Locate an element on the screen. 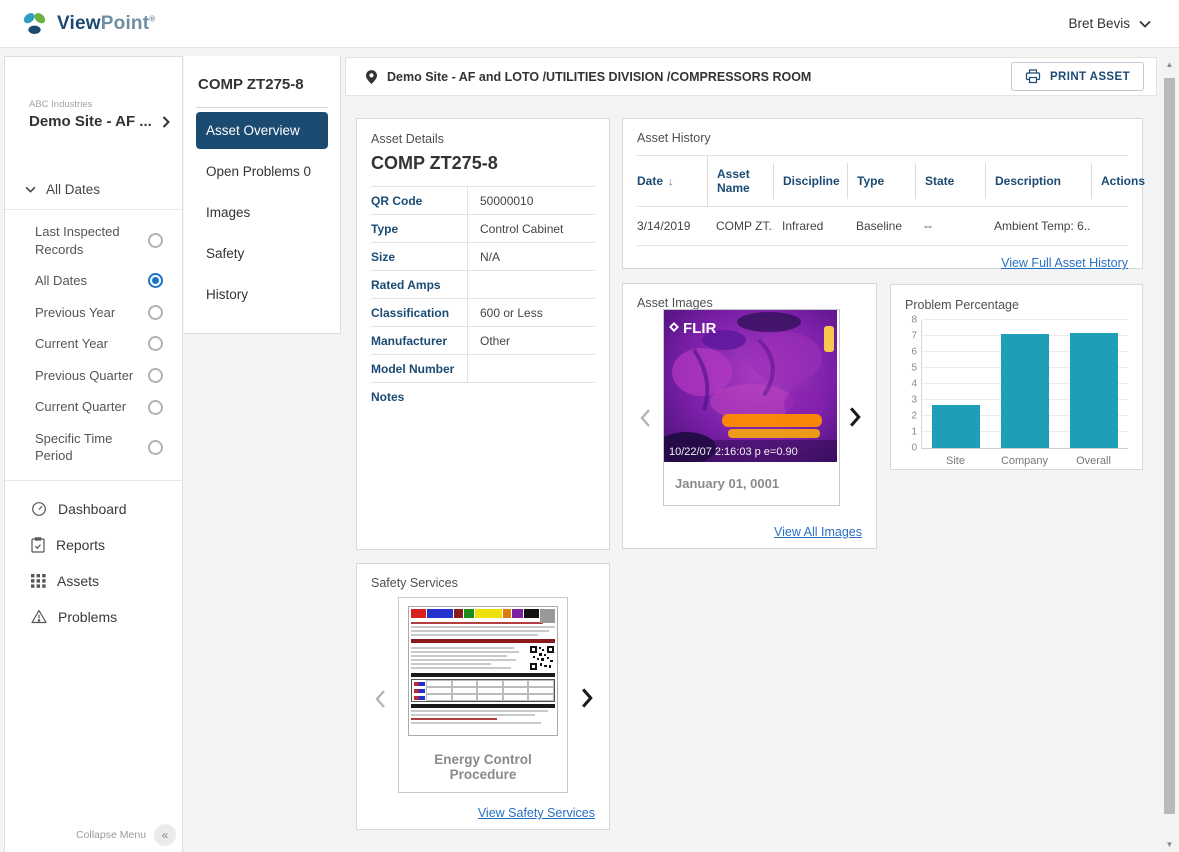  previous-document-button is located at coordinates (380, 699).